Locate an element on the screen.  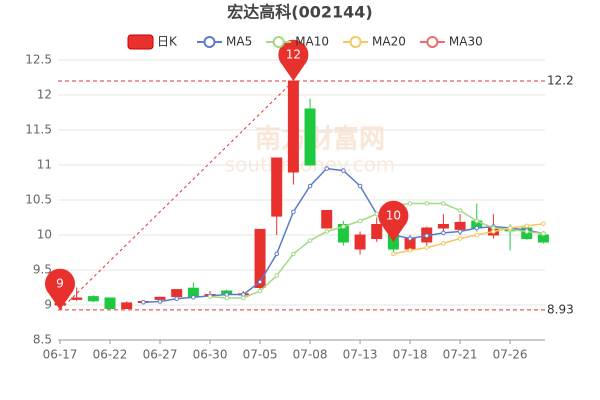
legend-label: MA5 is located at coordinates (239, 42).